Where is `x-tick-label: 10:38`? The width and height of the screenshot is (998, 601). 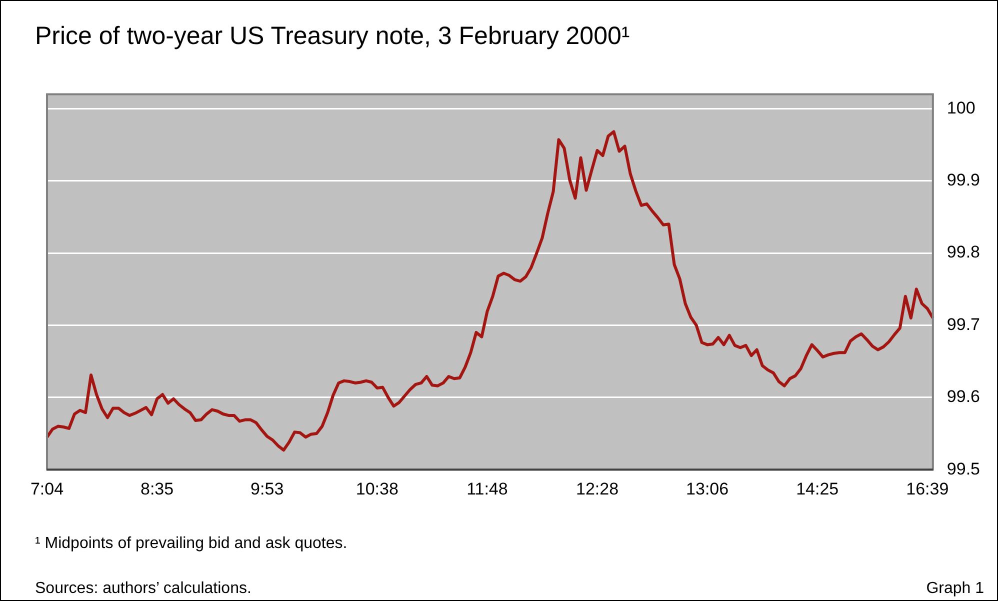
x-tick-label: 10:38 is located at coordinates (377, 488).